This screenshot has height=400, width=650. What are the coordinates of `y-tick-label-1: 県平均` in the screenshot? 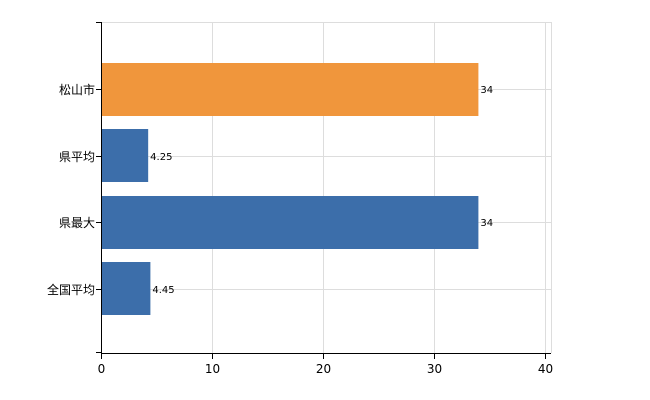 It's located at (77, 157).